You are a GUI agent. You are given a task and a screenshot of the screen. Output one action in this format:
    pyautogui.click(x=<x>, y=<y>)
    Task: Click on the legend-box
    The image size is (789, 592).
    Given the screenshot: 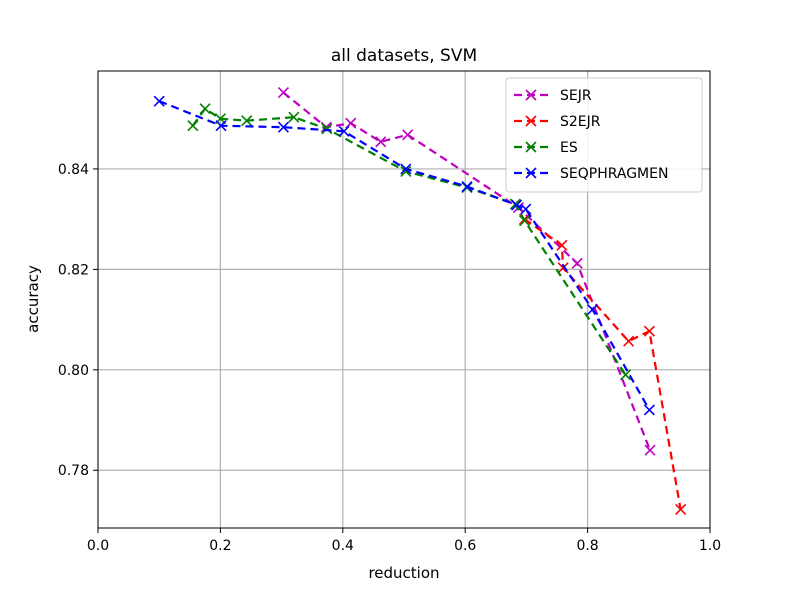 What is the action you would take?
    pyautogui.click(x=604, y=135)
    